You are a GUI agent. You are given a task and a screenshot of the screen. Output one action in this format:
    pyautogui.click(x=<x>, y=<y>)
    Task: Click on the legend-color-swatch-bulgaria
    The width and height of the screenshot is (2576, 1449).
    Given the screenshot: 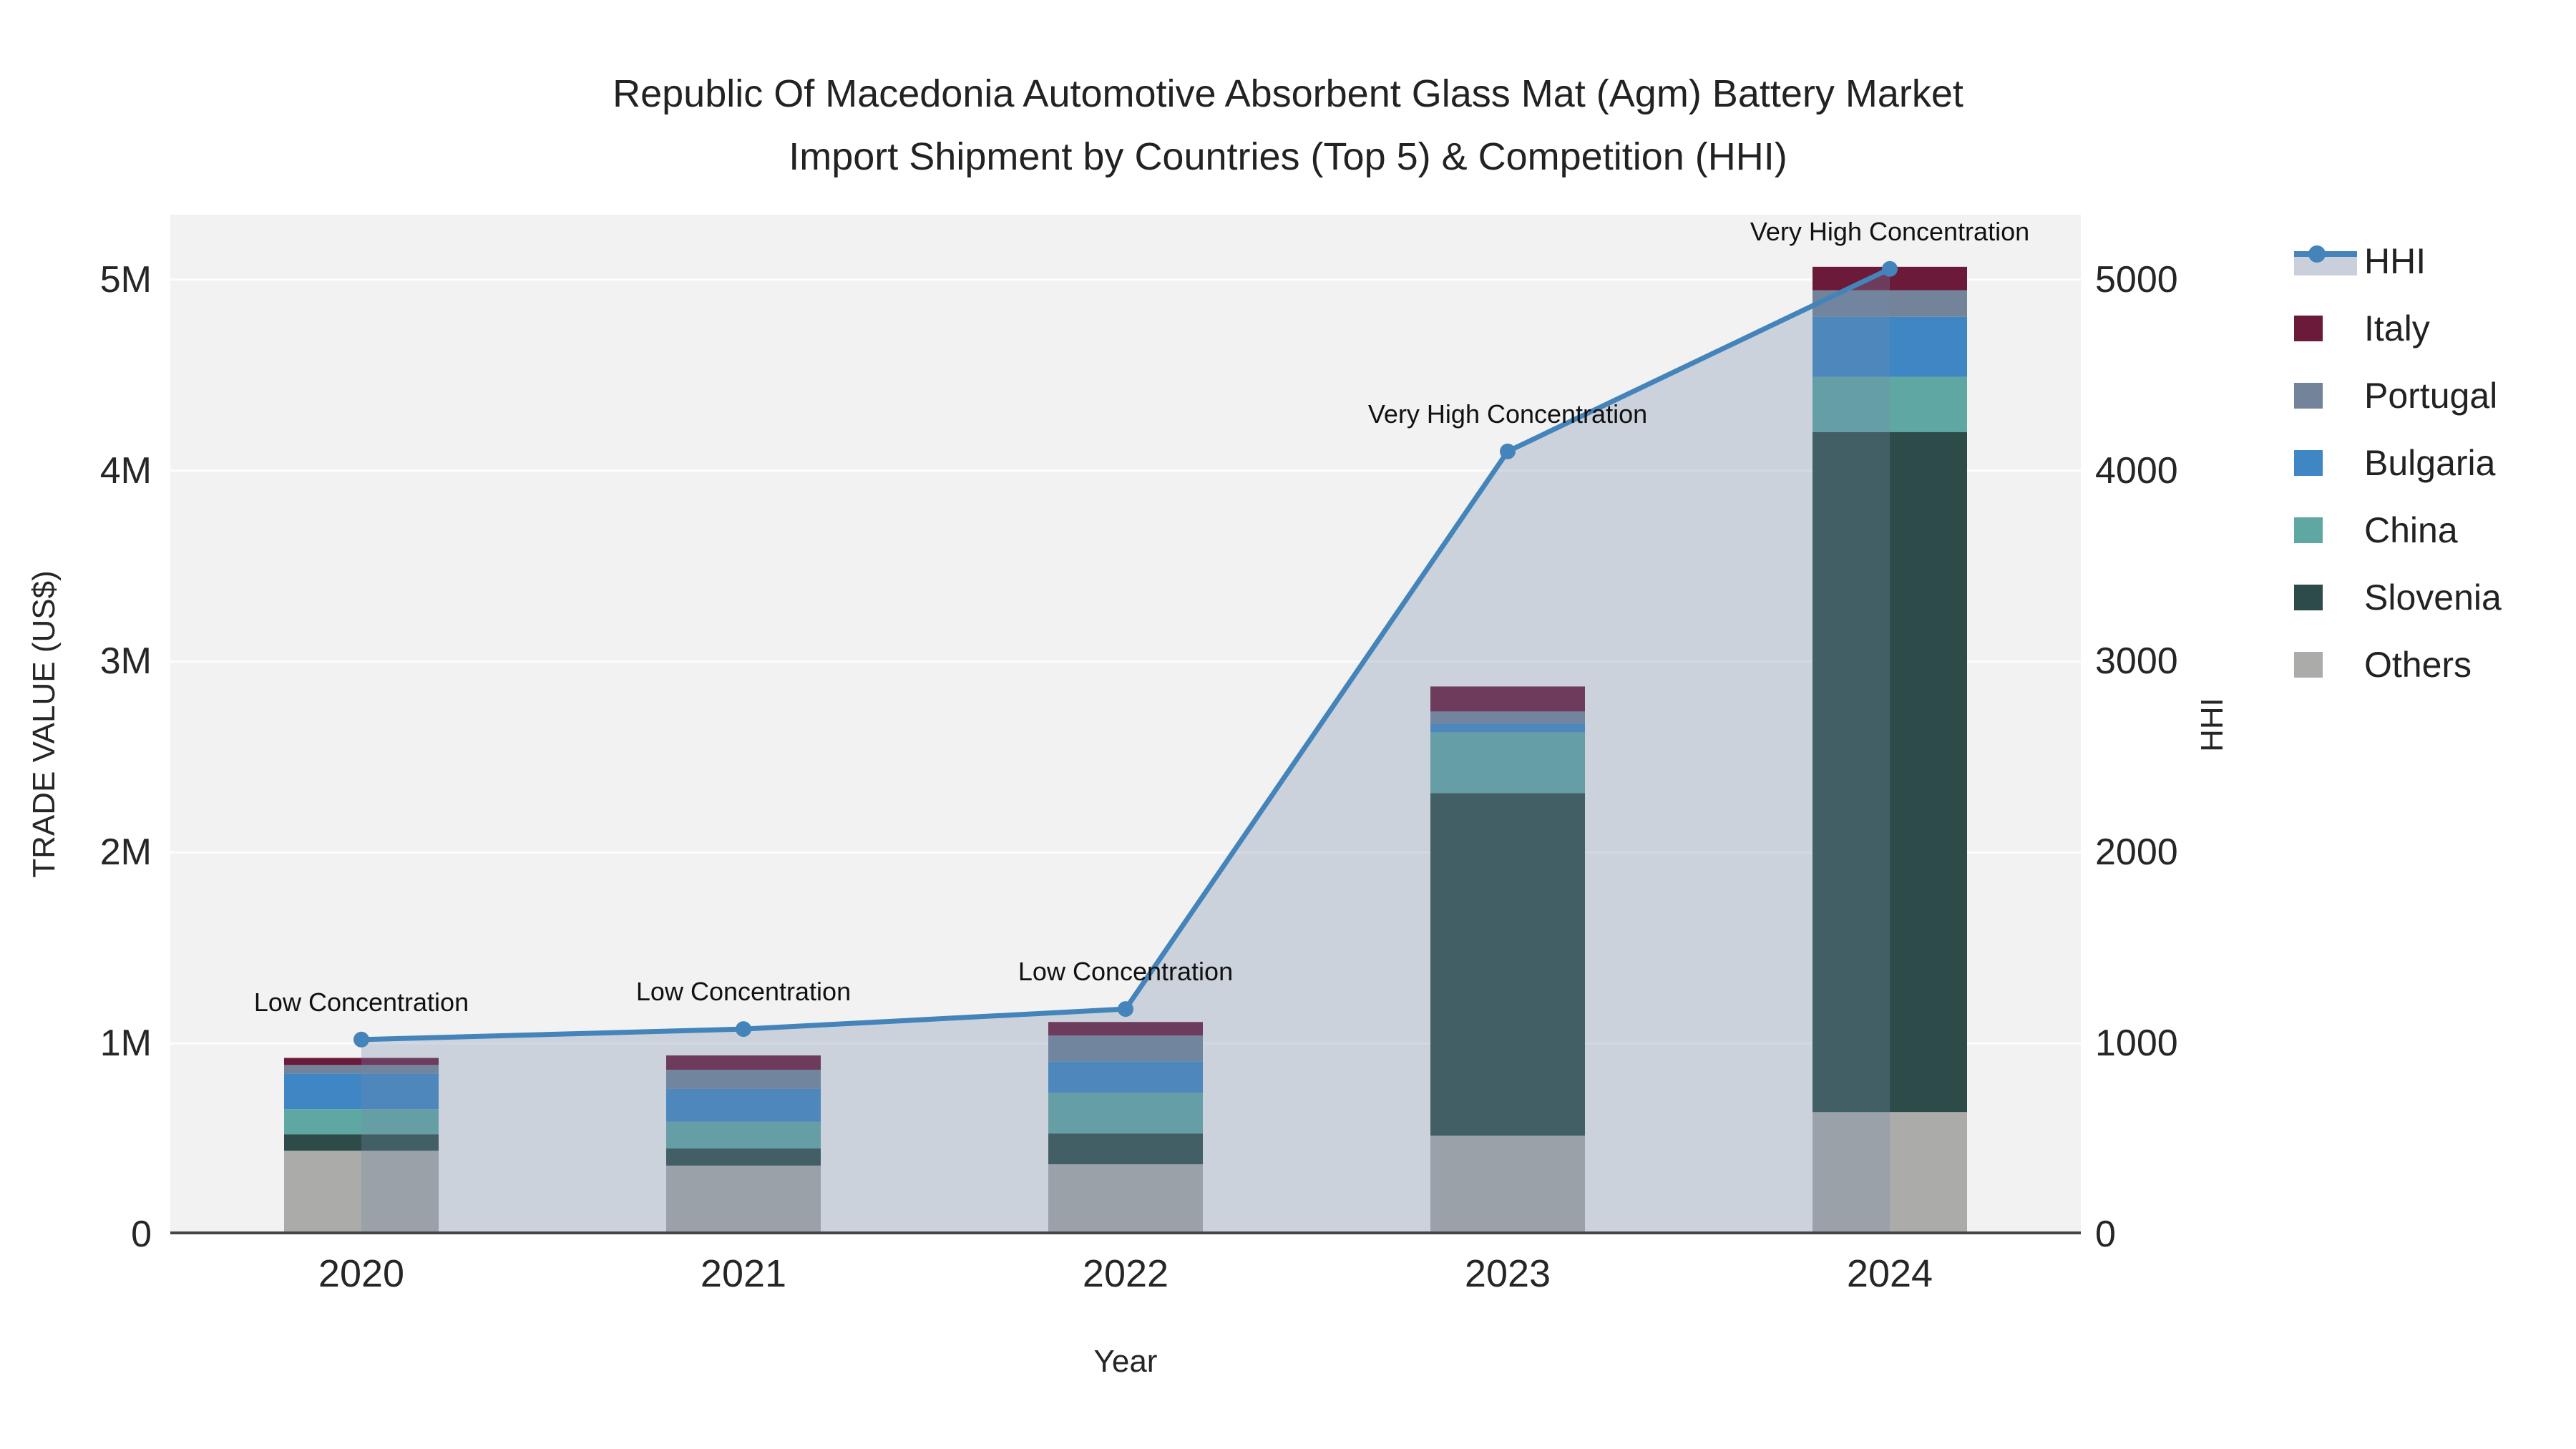 What is the action you would take?
    pyautogui.click(x=2308, y=463)
    